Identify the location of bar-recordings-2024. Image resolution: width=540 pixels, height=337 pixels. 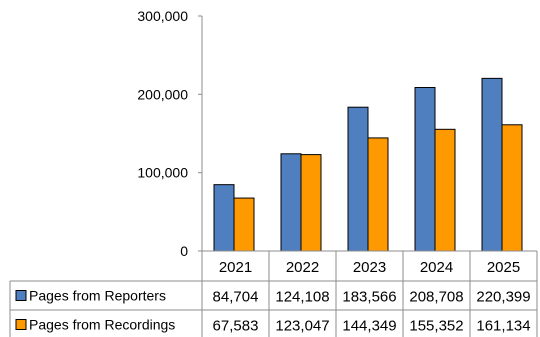
(445, 190).